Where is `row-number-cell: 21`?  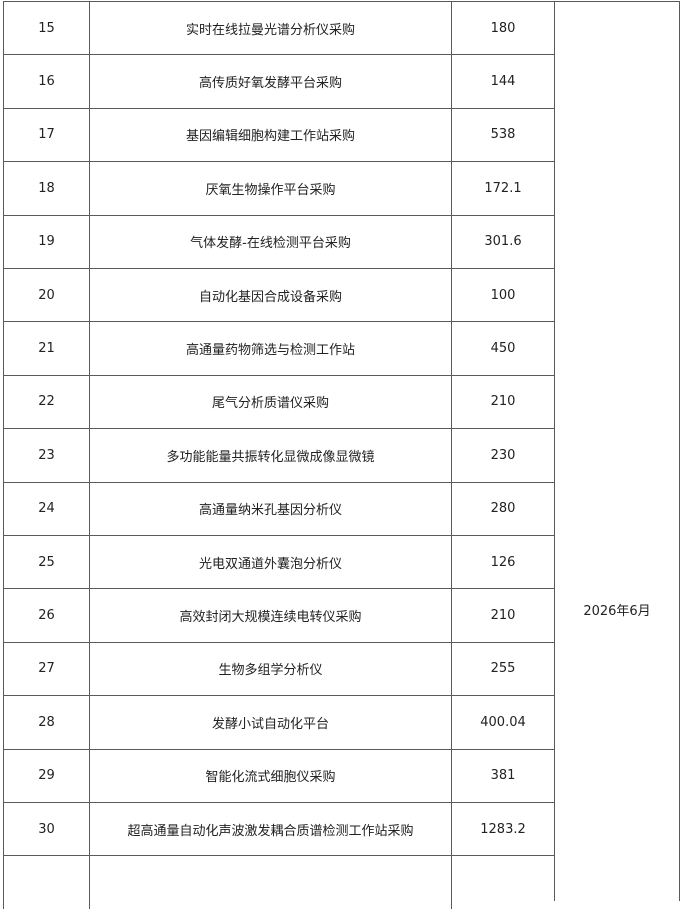 row-number-cell: 21 is located at coordinates (46, 348).